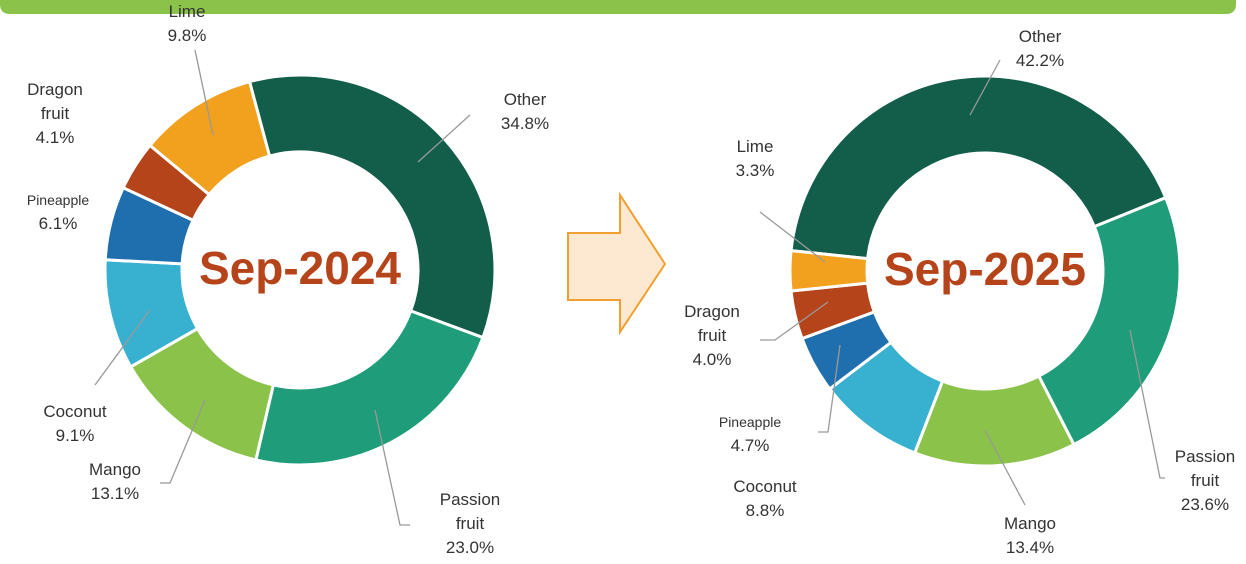  I want to click on value-label: 4.7%, so click(750, 445).